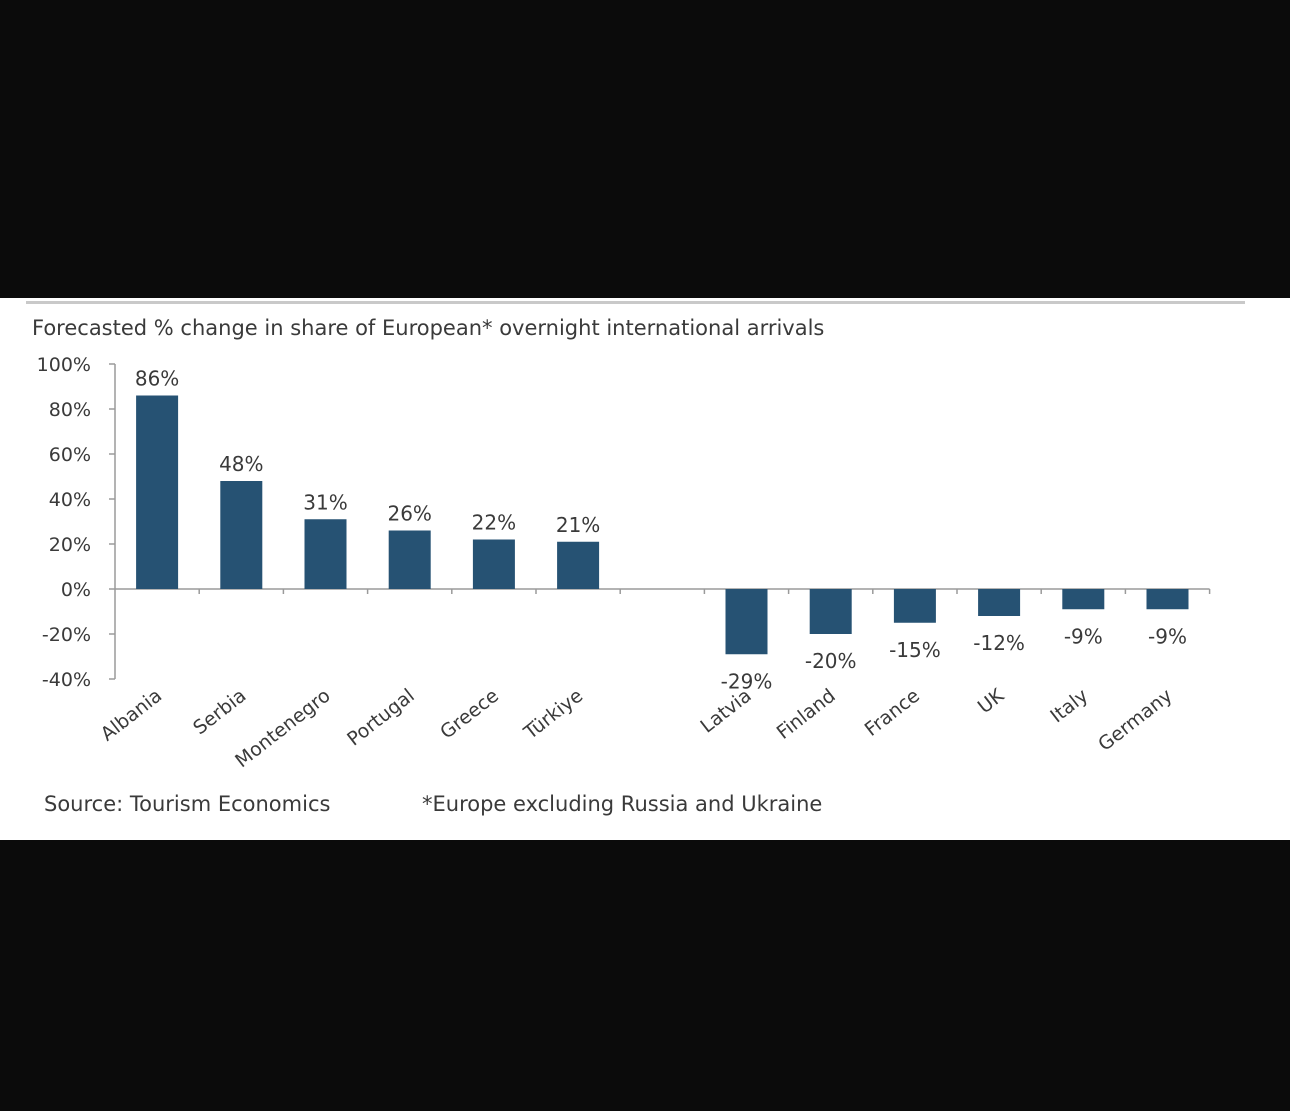  Describe the element at coordinates (381, 718) in the screenshot. I see `category-label: Portugal` at that location.